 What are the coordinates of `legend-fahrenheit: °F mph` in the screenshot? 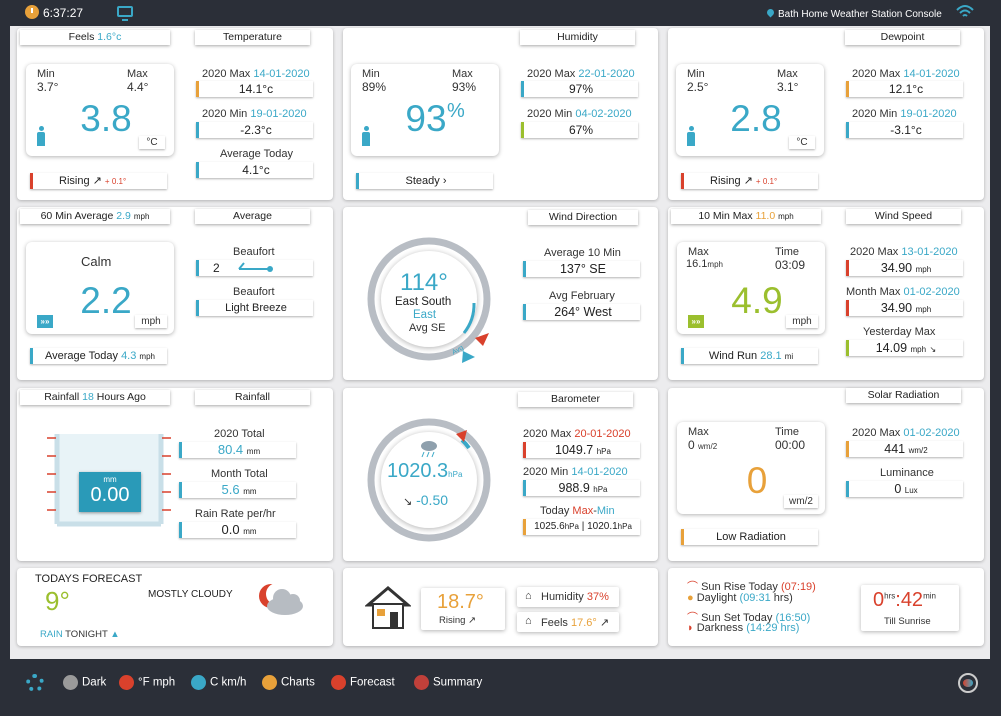 It's located at (147, 682).